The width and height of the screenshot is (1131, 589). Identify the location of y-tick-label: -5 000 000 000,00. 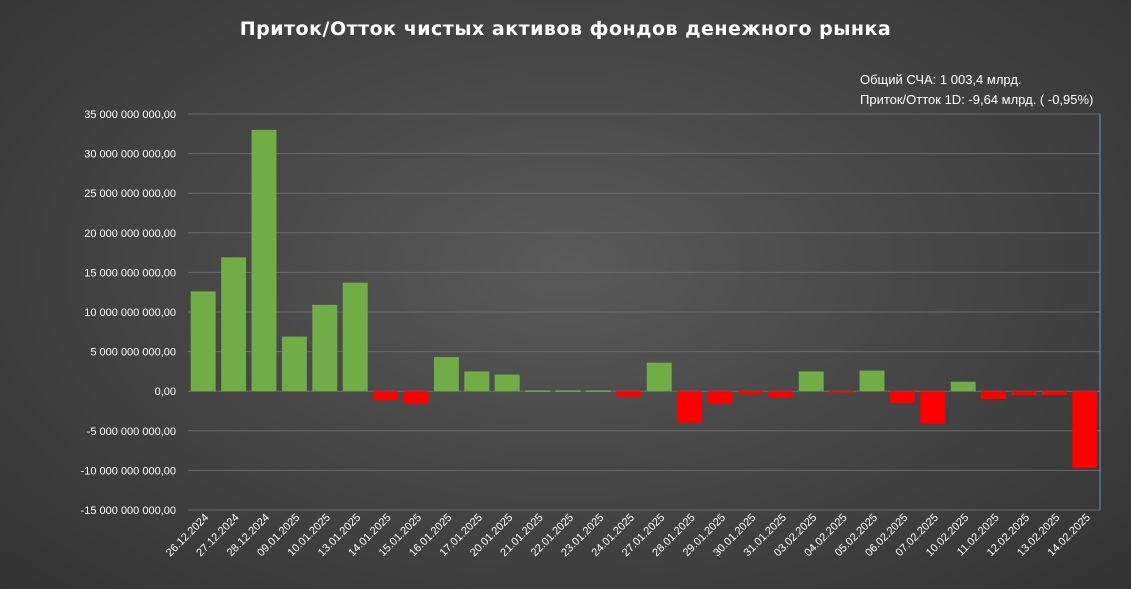
(131, 432).